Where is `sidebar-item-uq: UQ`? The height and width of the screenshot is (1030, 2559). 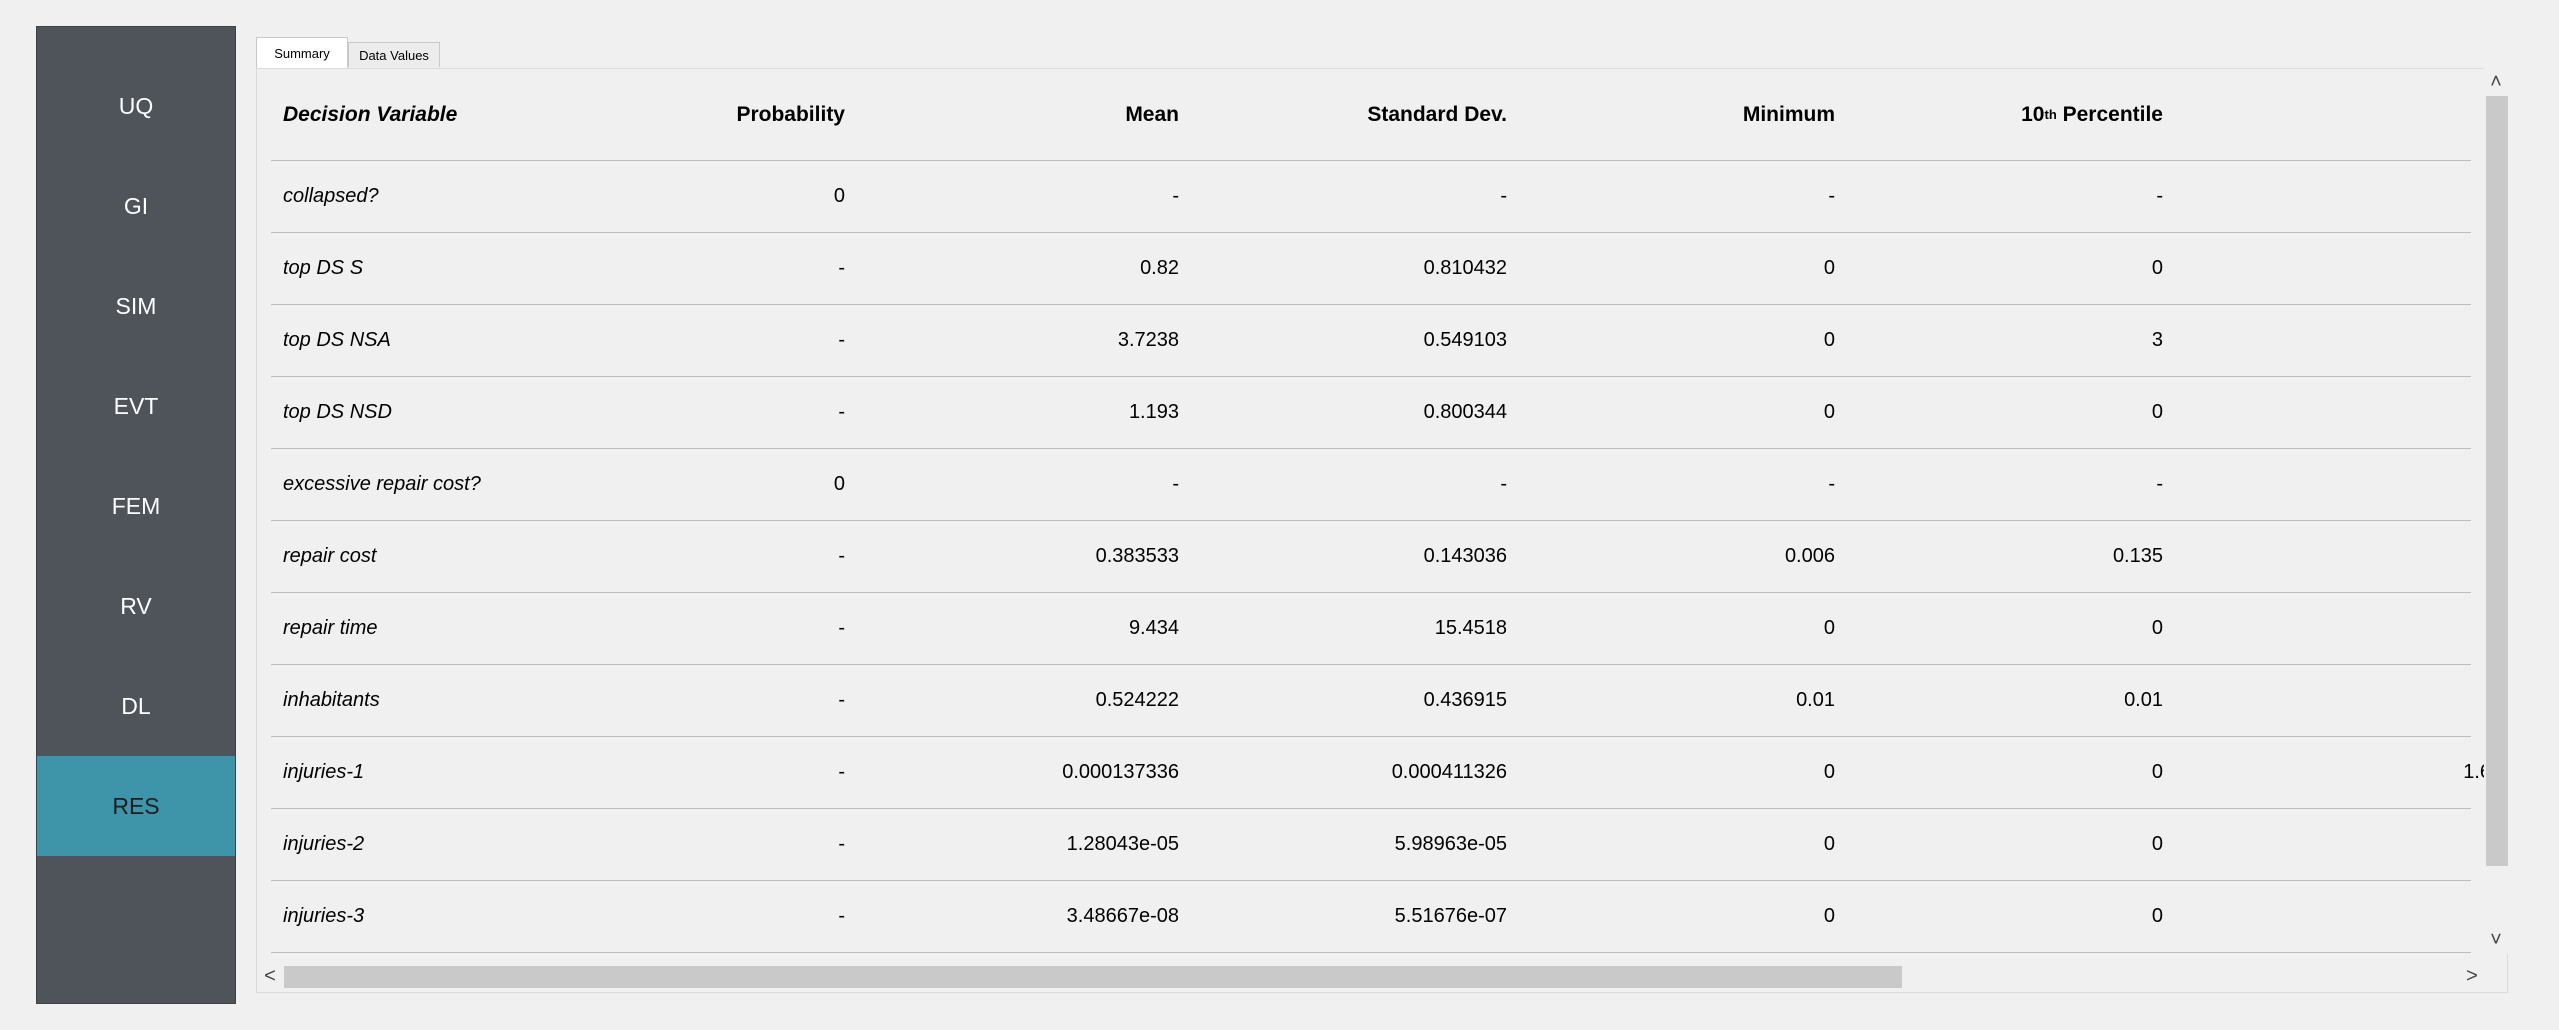
sidebar-item-uq: UQ is located at coordinates (136, 106).